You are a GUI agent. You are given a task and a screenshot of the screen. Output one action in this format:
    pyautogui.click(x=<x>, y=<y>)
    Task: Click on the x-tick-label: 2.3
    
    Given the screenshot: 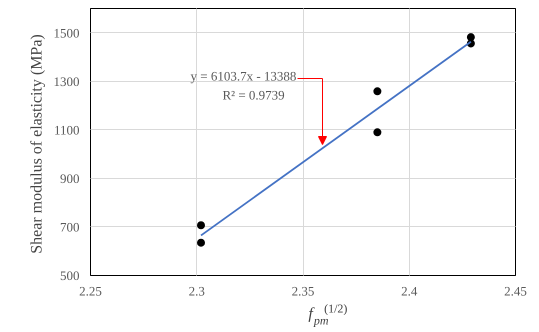 What is the action you would take?
    pyautogui.click(x=196, y=291)
    